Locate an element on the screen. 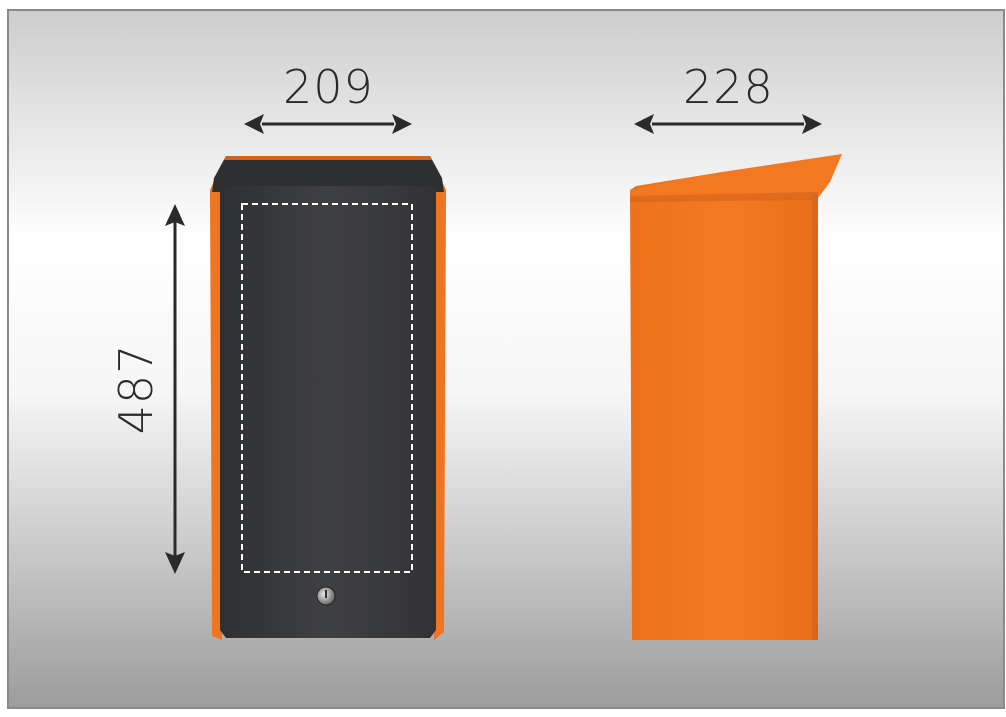 This screenshot has width=1006, height=717. side-roof-shadow is located at coordinates (724, 197).